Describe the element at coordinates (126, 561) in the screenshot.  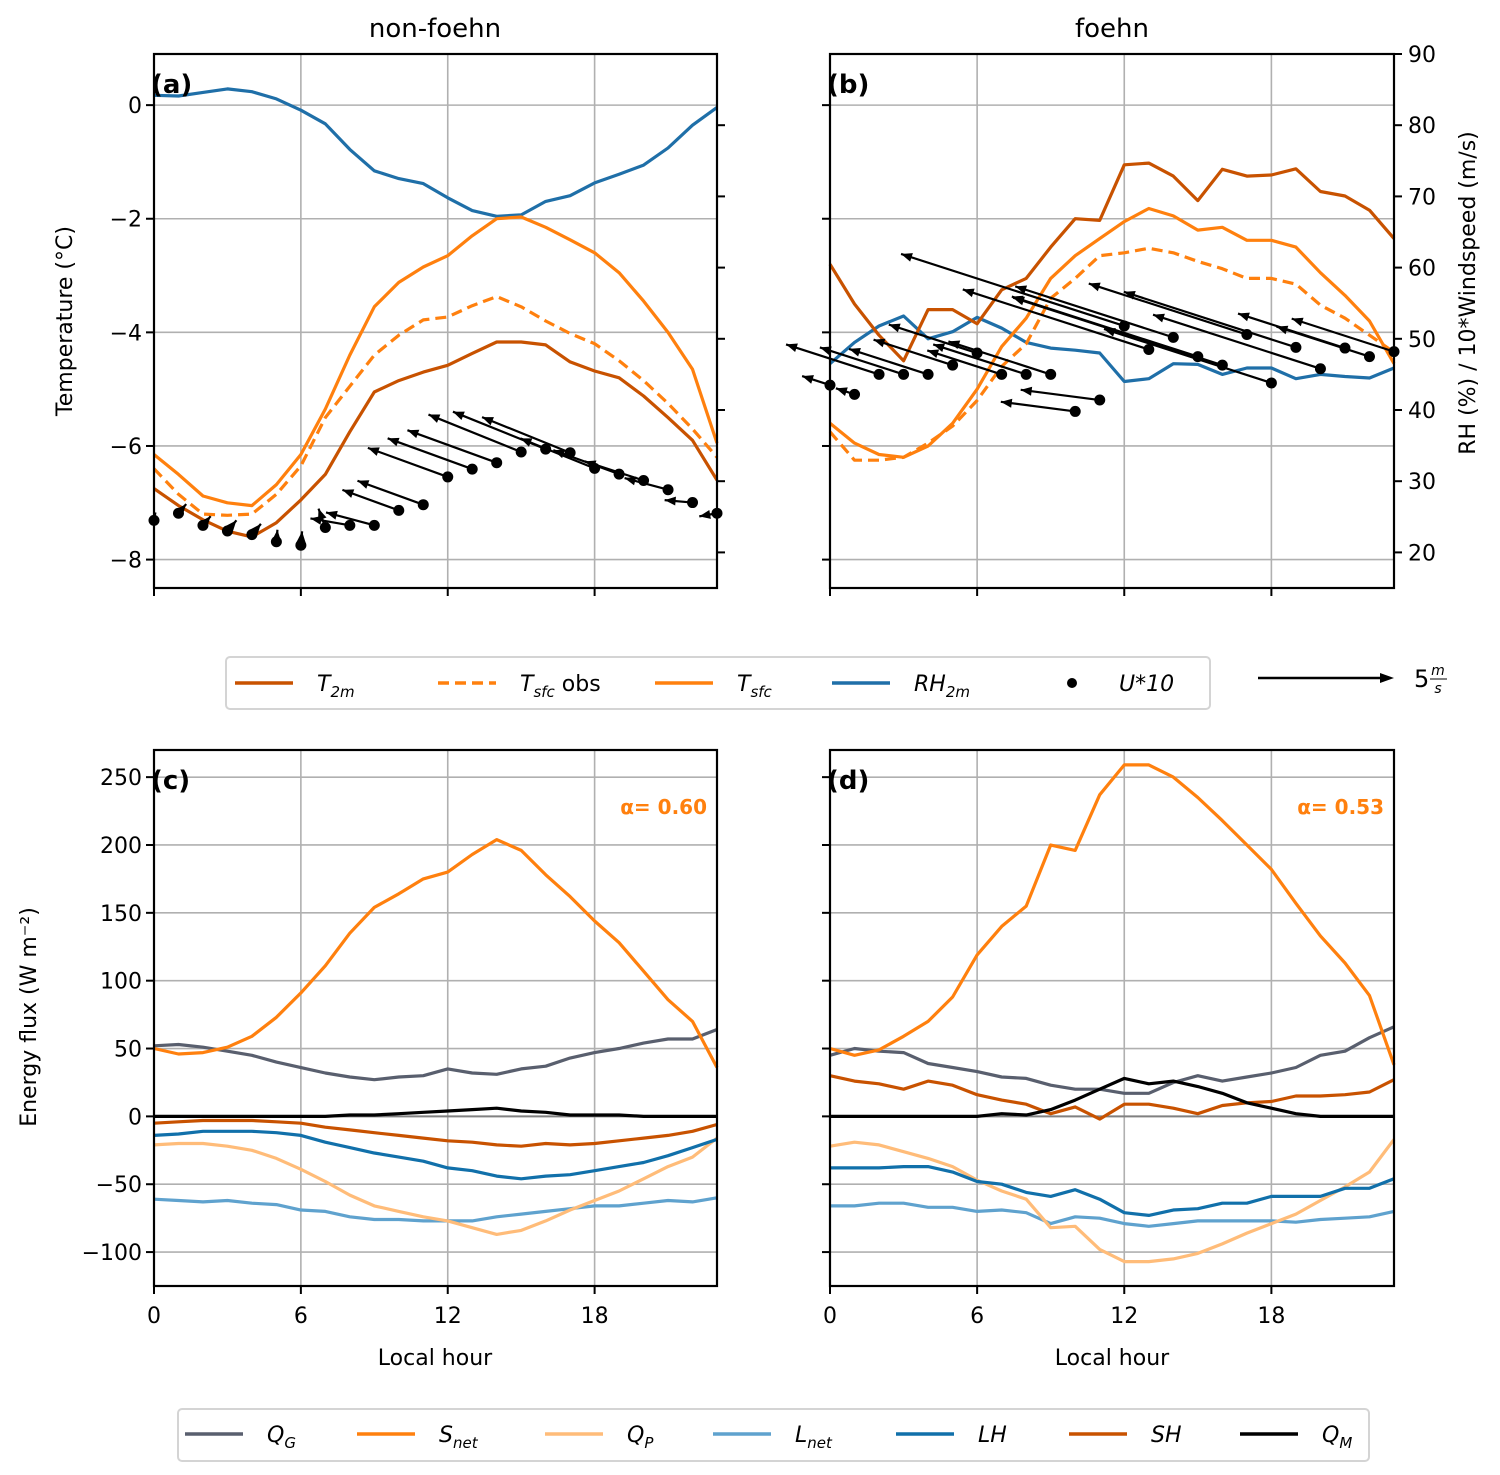
I see `y-tick-label: −8` at that location.